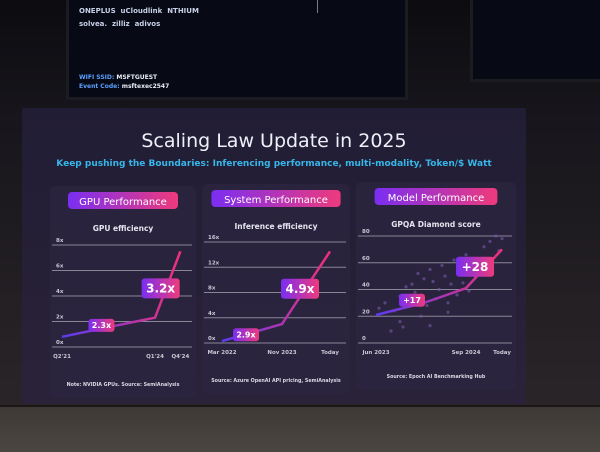 This screenshot has width=600, height=452. What do you see at coordinates (60, 318) in the screenshot?
I see `y-tick-label: 2x` at bounding box center [60, 318].